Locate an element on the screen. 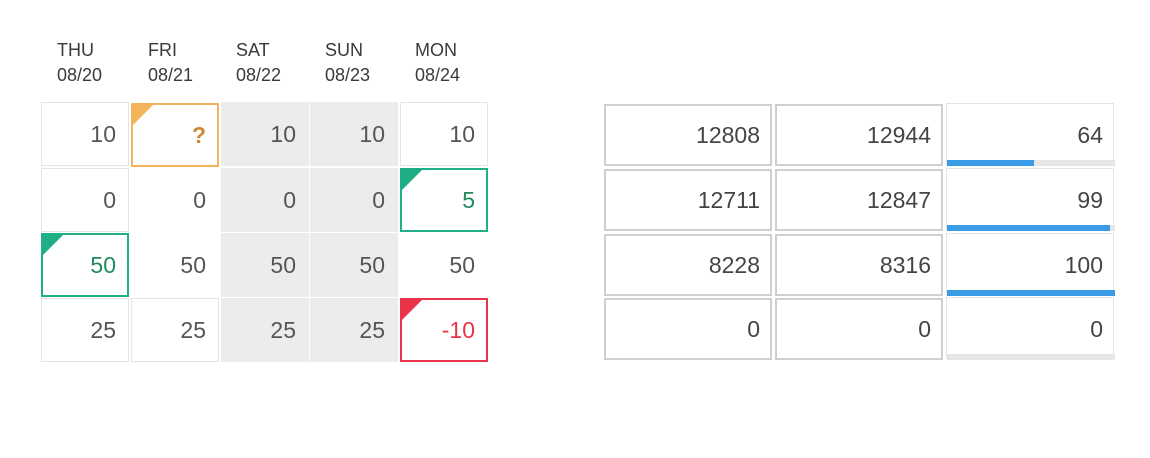  grid-cell-error: -10 is located at coordinates (444, 330).